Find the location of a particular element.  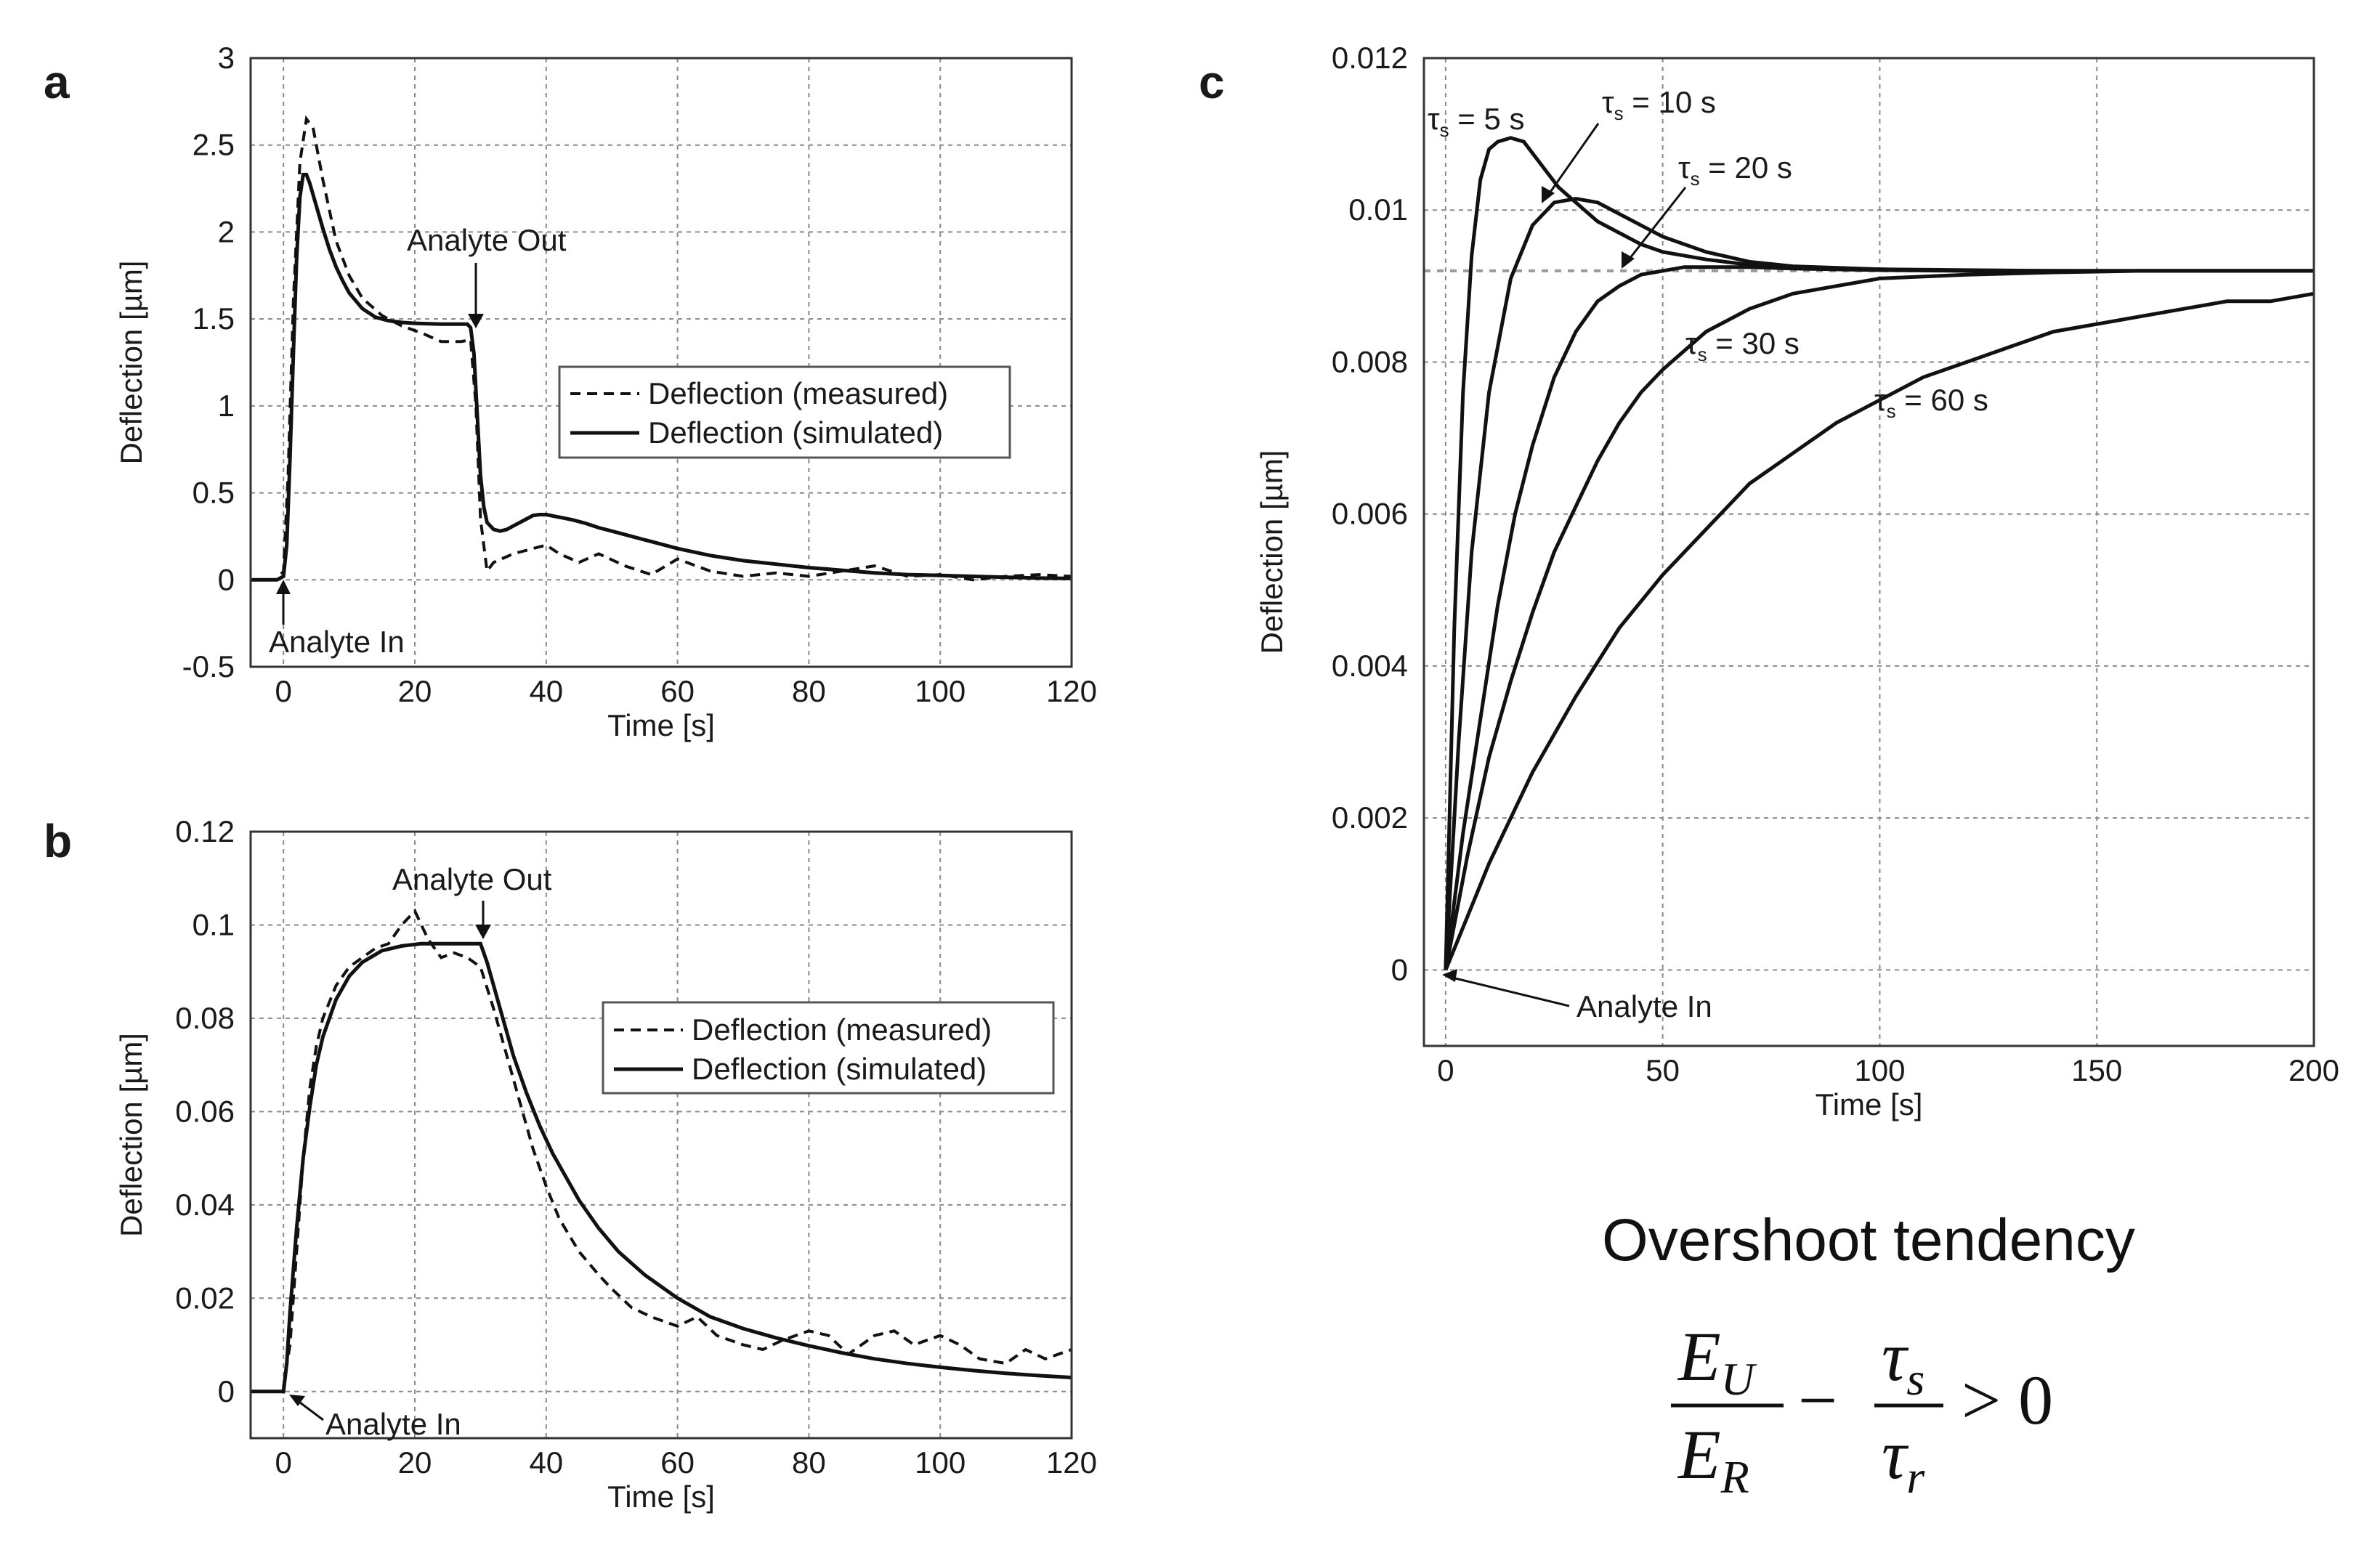

x-axis-label-c: Time [s] is located at coordinates (1869, 1104).